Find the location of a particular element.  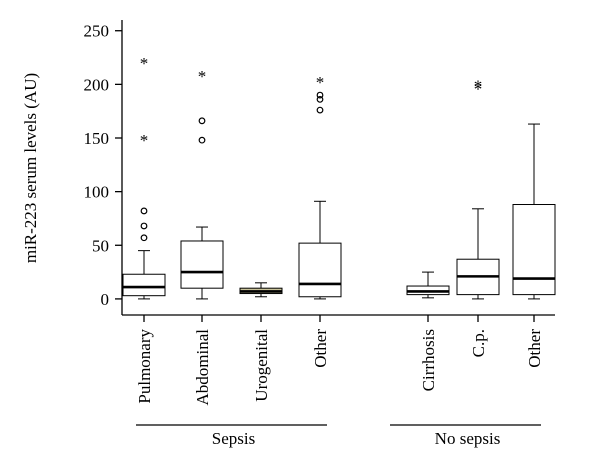

category-label-4: Cirrhosis is located at coordinates (428, 360).